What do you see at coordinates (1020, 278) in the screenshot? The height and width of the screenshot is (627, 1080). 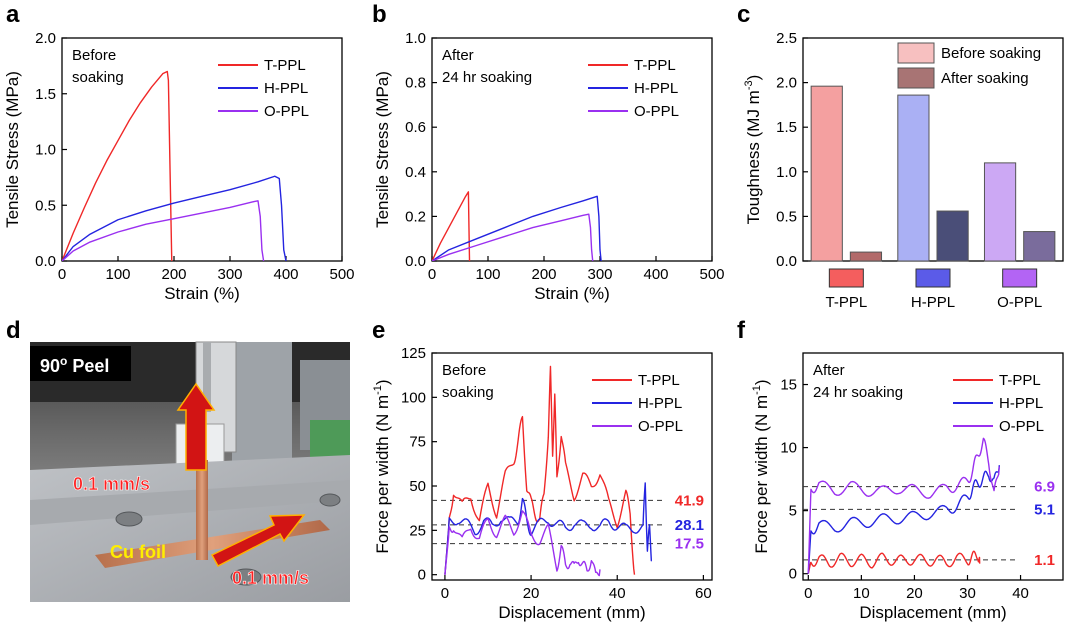 I see `category-swatch-o-ppl` at bounding box center [1020, 278].